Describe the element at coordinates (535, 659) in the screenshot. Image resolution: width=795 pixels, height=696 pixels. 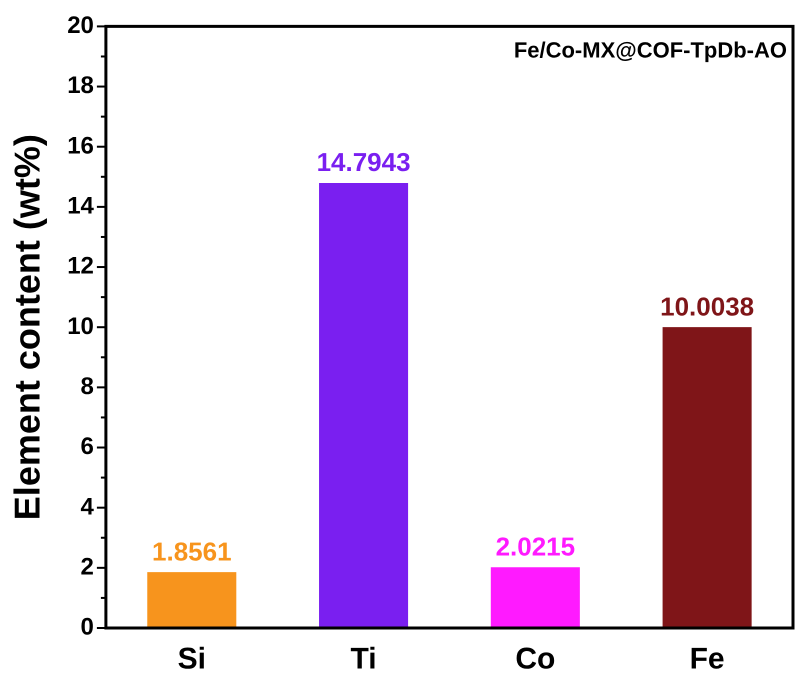
I see `x-tick-label: Co` at that location.